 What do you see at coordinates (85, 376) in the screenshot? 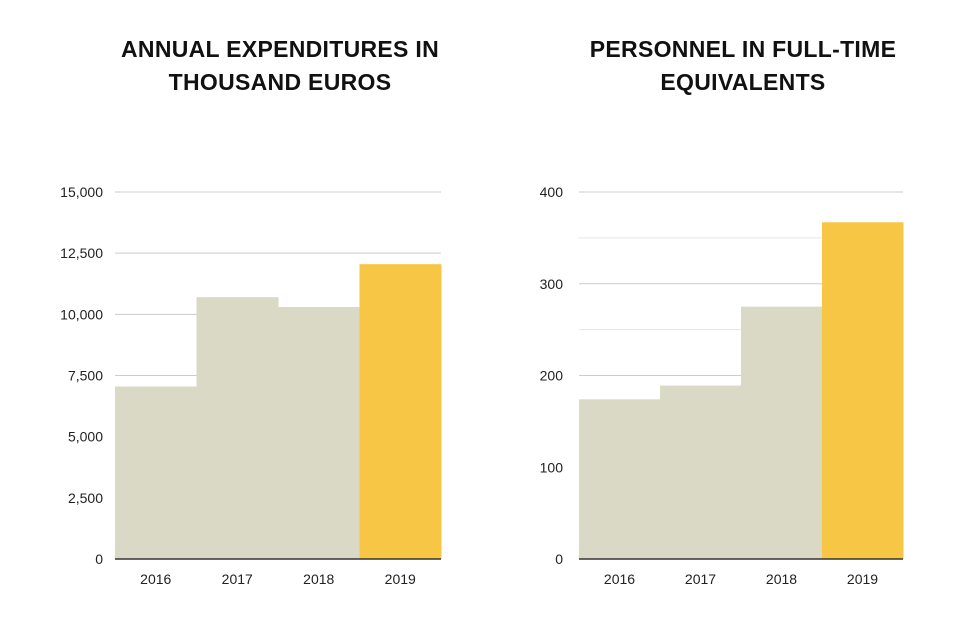
I see `y-tick-label: 7,500` at bounding box center [85, 376].